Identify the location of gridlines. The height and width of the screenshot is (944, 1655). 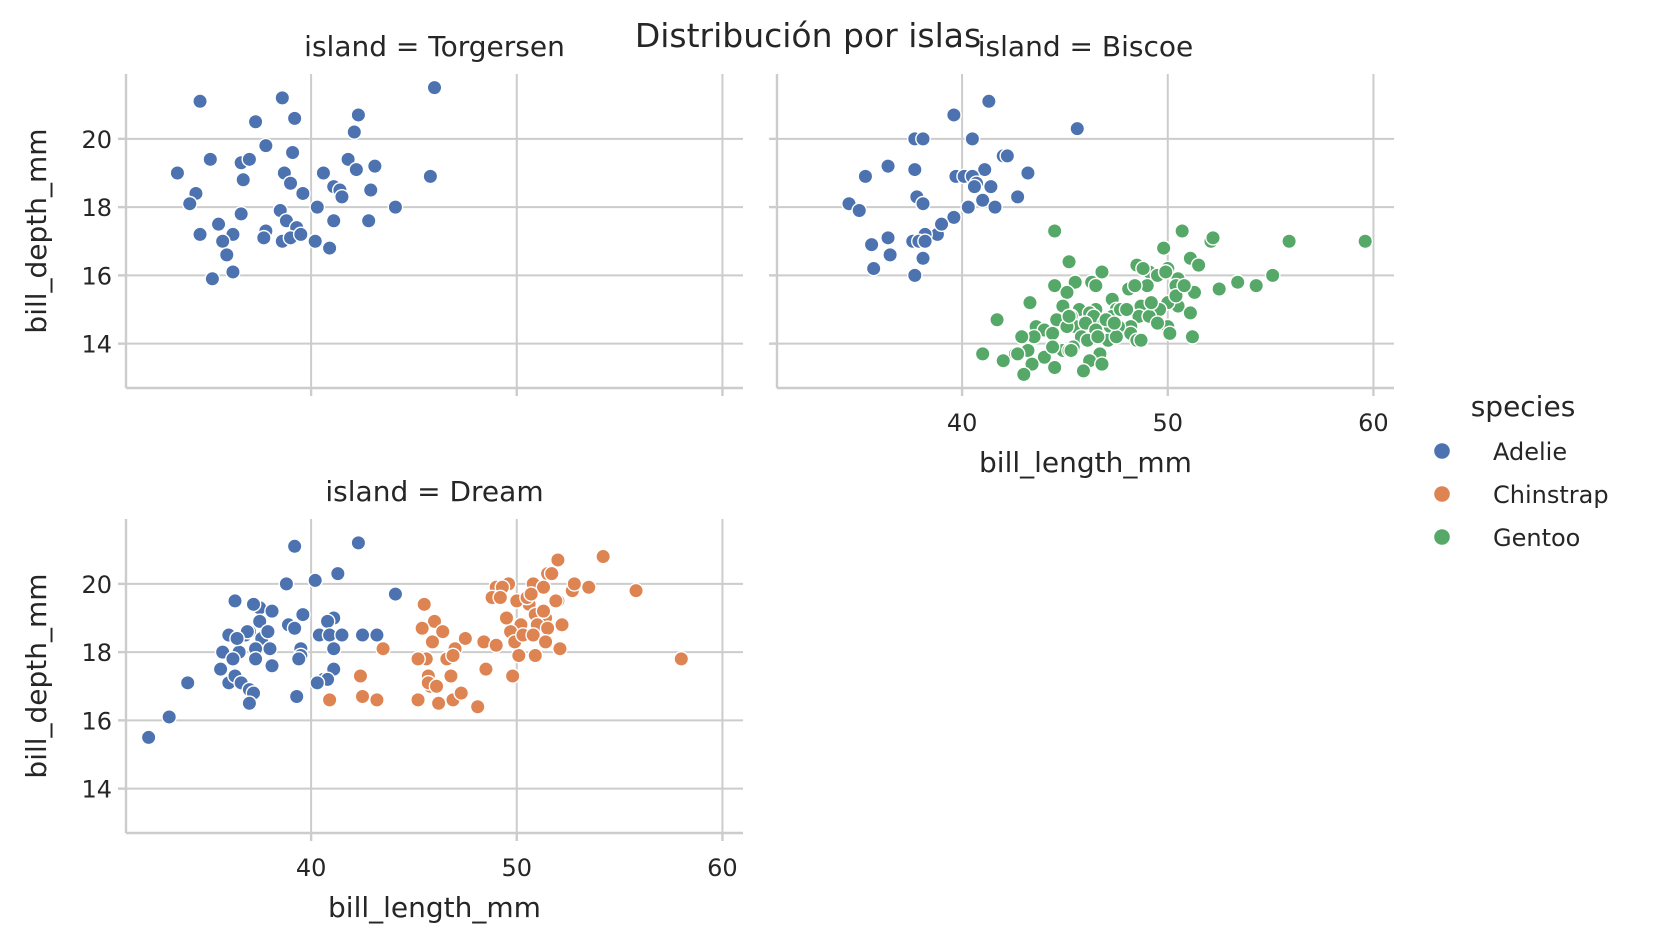
(1085, 231).